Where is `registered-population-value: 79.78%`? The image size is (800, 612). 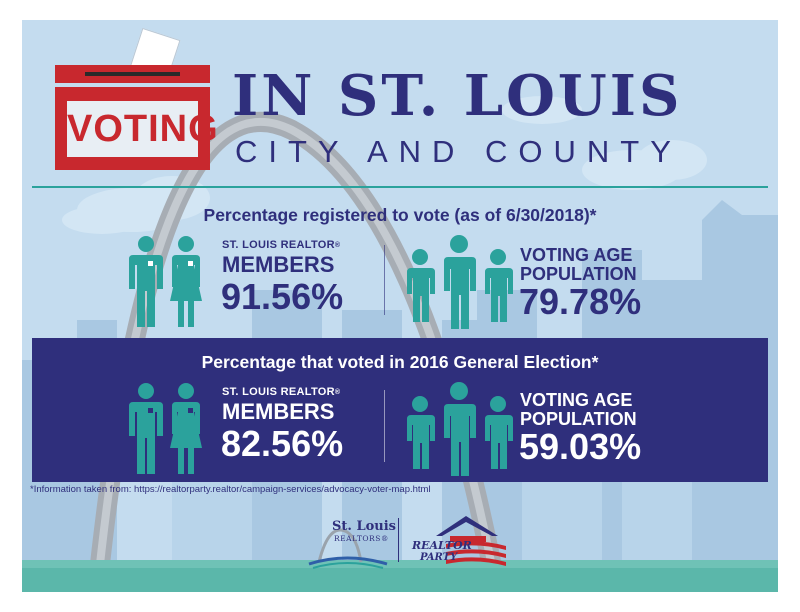
registered-population-value: 79.78% is located at coordinates (580, 301).